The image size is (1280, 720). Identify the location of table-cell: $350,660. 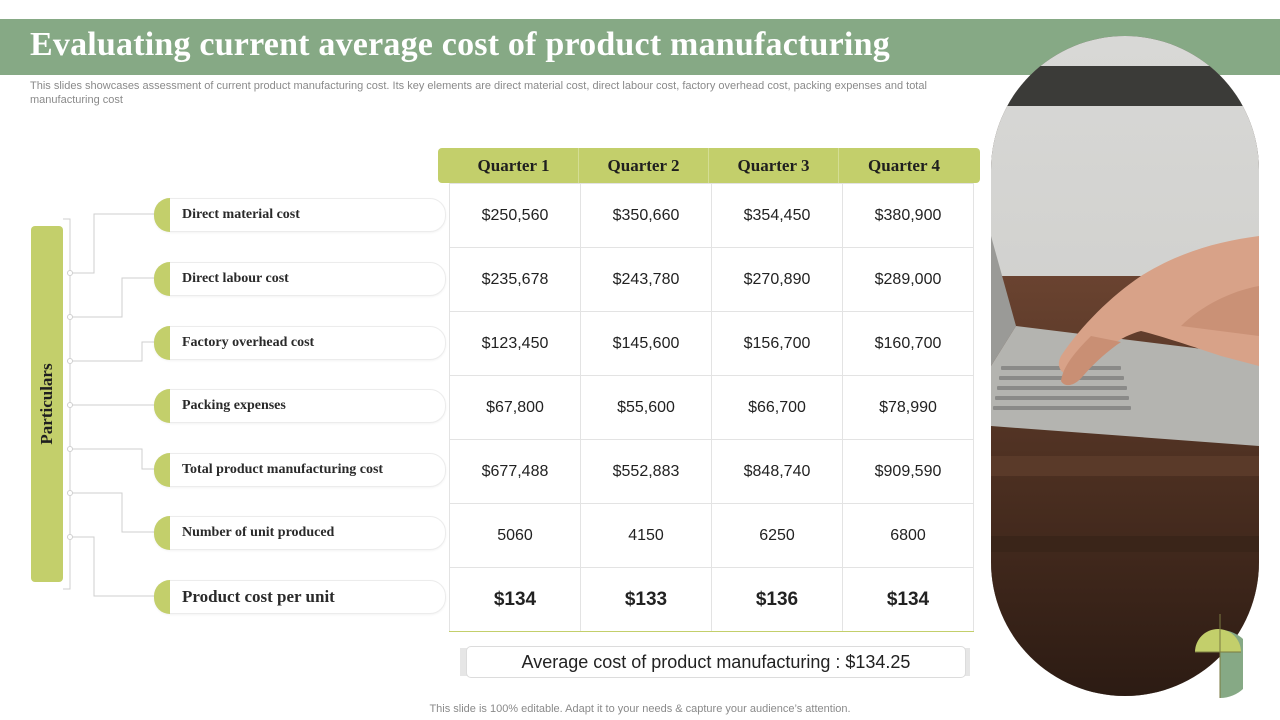
(646, 215).